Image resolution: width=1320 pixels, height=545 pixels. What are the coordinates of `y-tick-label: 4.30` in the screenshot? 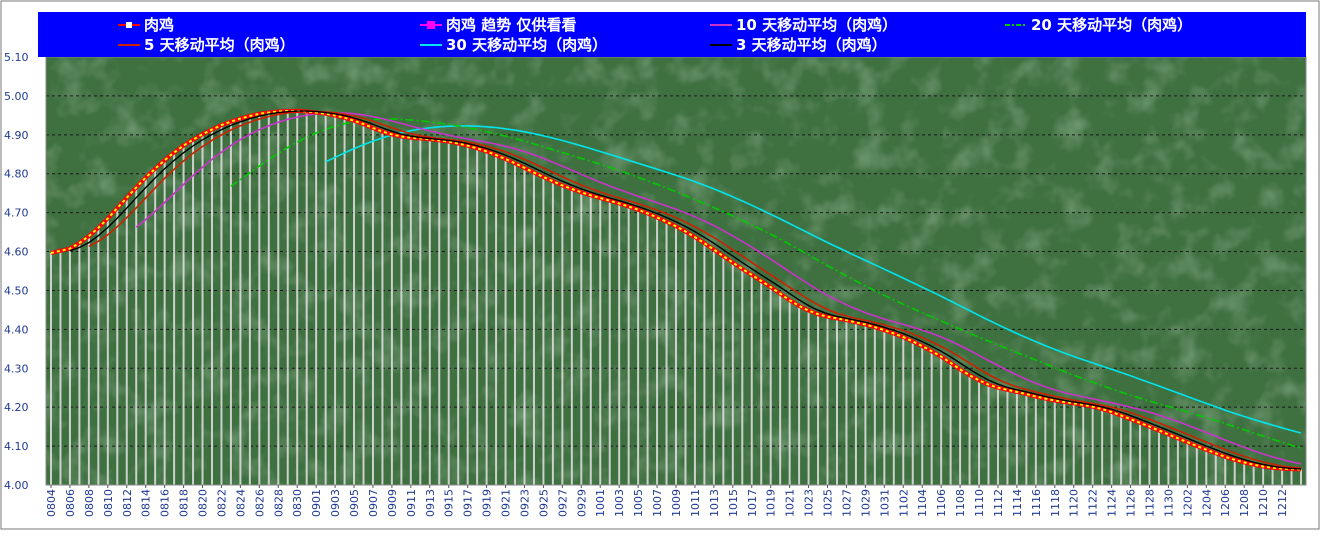 It's located at (16, 368).